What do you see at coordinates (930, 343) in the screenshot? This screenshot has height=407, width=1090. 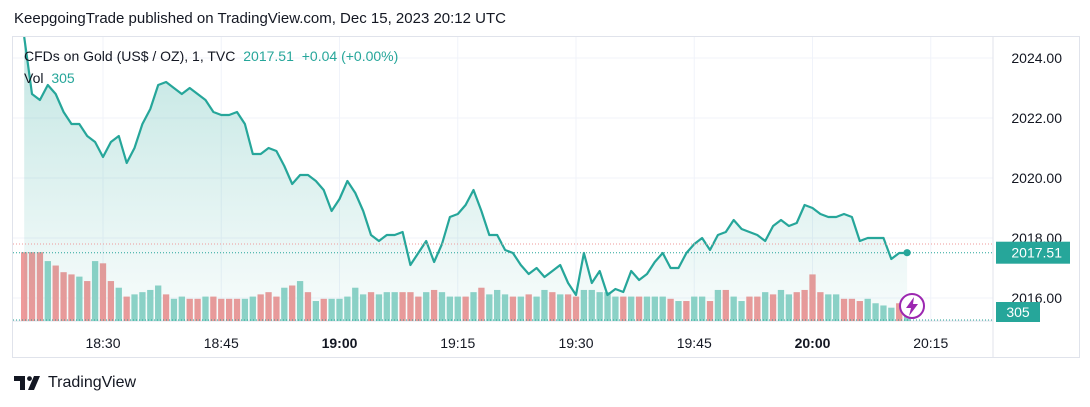 I see `x-tick-label: 20:15` at bounding box center [930, 343].